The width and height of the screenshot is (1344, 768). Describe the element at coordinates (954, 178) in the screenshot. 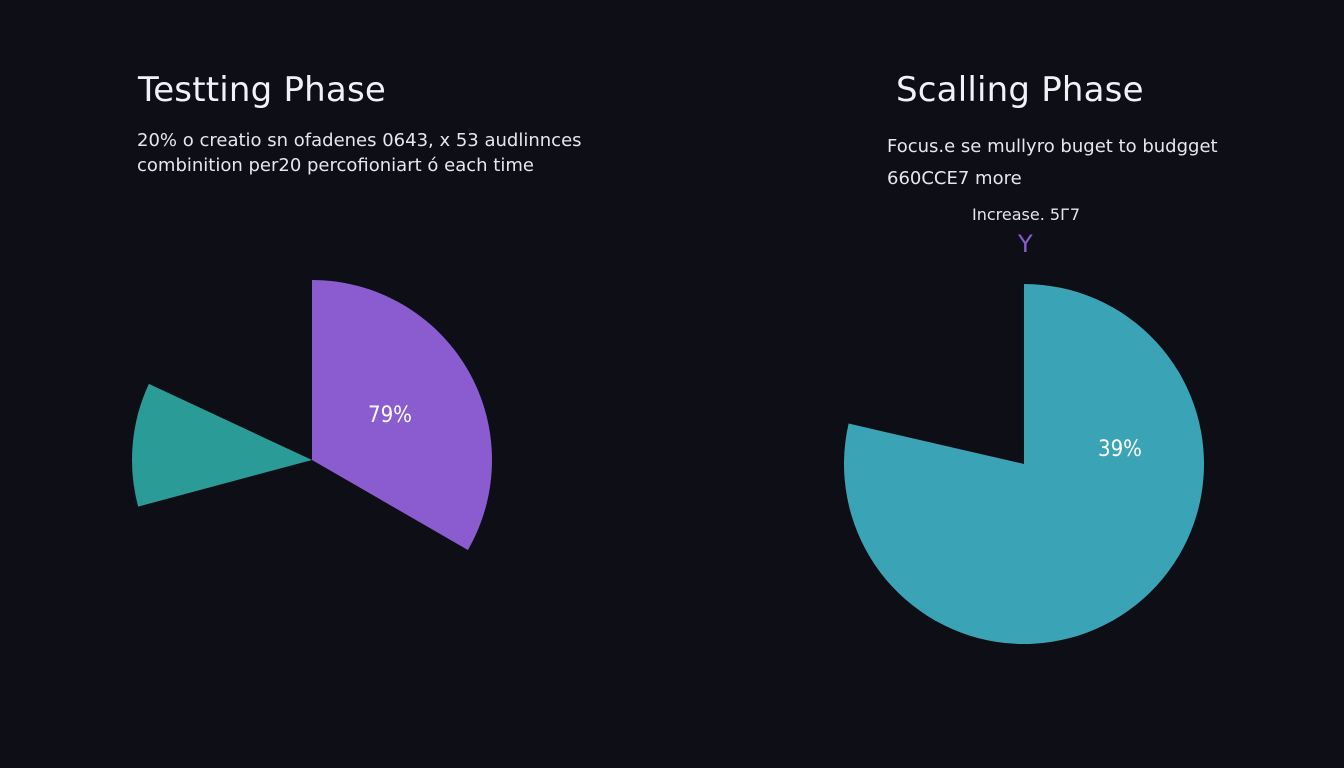

I see `subtitle-line-2: 660CCE7 more` at that location.